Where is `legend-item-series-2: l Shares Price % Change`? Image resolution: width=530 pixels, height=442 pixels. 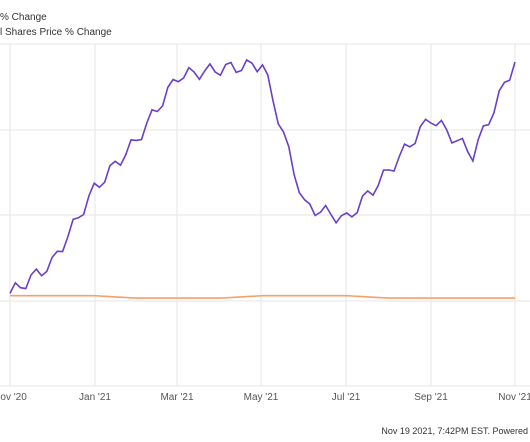
legend-item-series-2: l Shares Price % Change is located at coordinates (56, 32).